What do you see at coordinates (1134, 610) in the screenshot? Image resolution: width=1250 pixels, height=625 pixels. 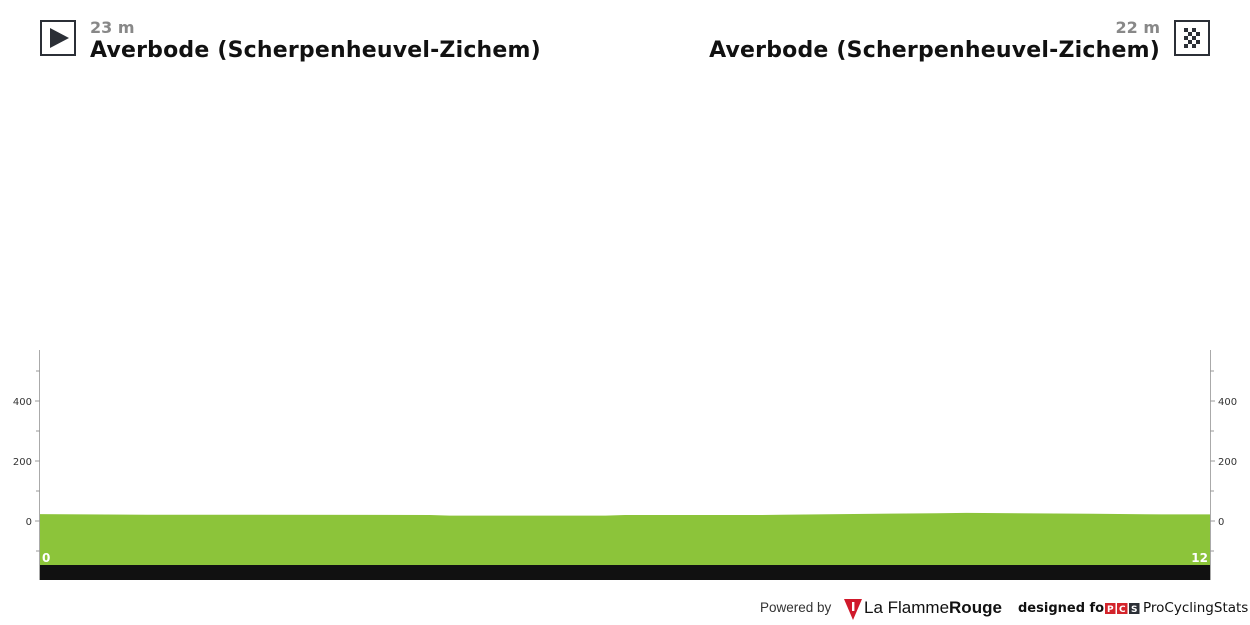 I see `pcs-letter-s: S` at bounding box center [1134, 610].